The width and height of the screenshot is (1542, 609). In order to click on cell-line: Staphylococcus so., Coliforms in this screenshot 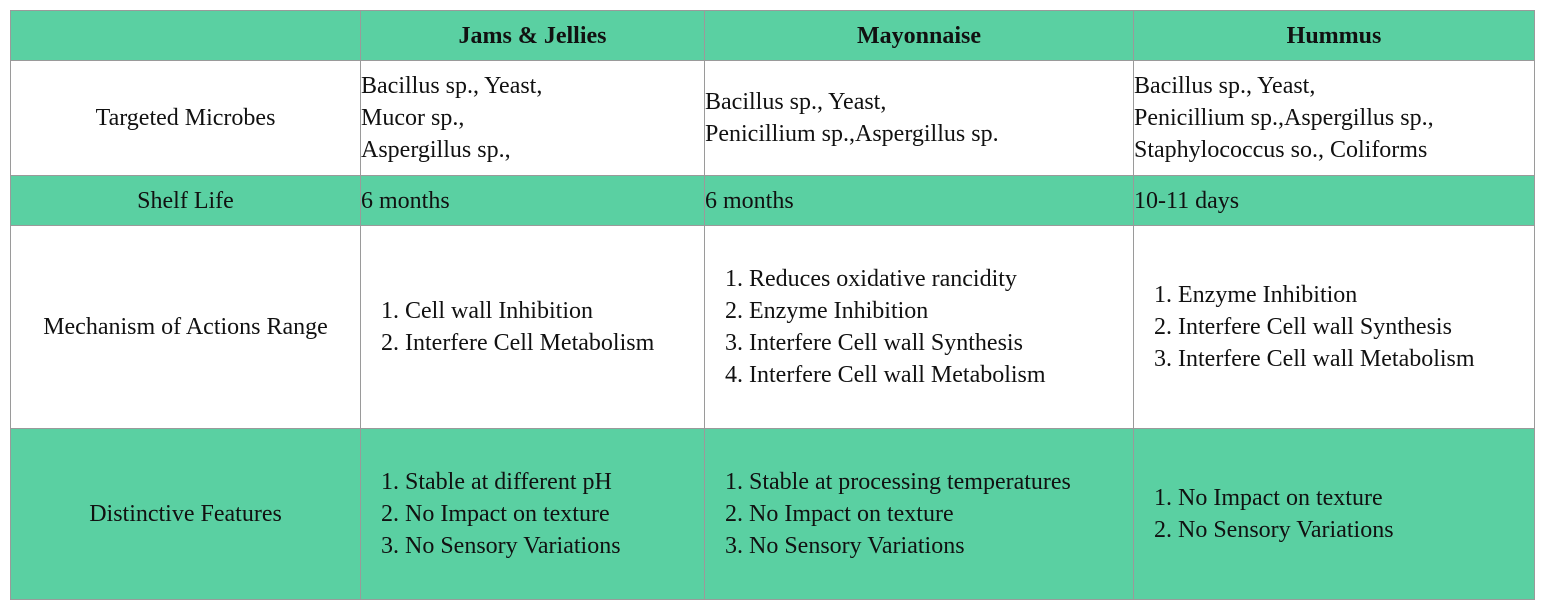, I will do `click(1281, 150)`.